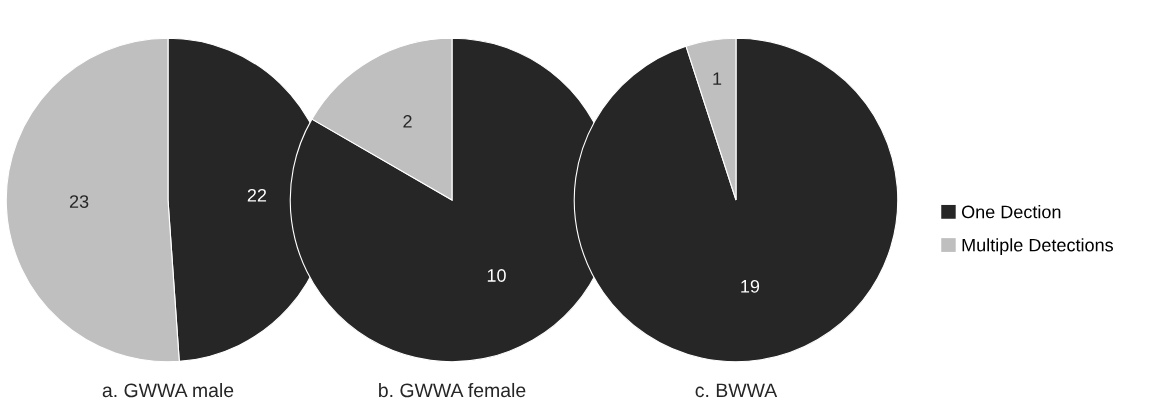  What do you see at coordinates (407, 121) in the screenshot?
I see `data-label: 2` at bounding box center [407, 121].